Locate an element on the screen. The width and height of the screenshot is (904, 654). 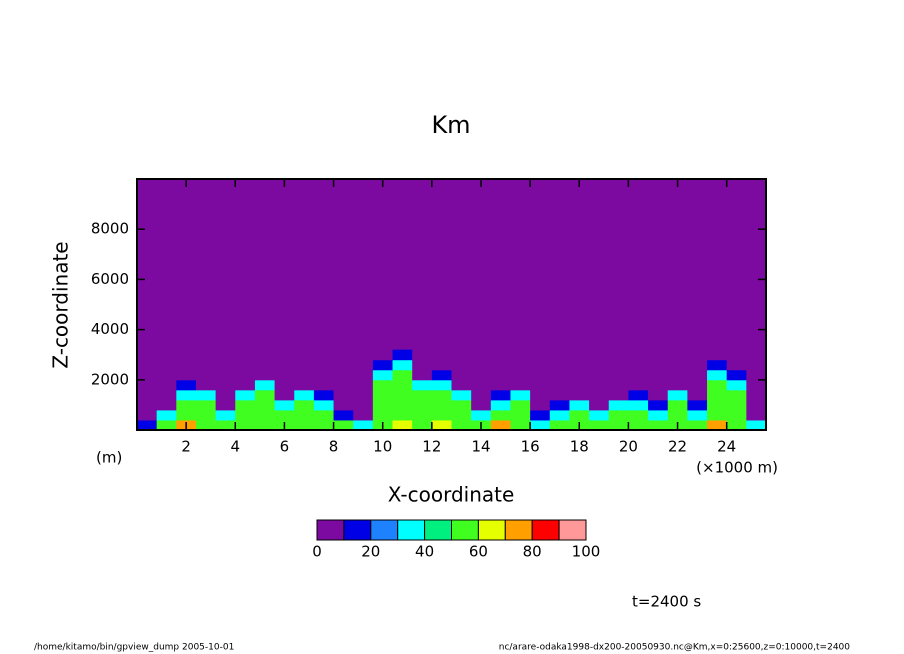
time-label: t=2400 s is located at coordinates (666, 602).